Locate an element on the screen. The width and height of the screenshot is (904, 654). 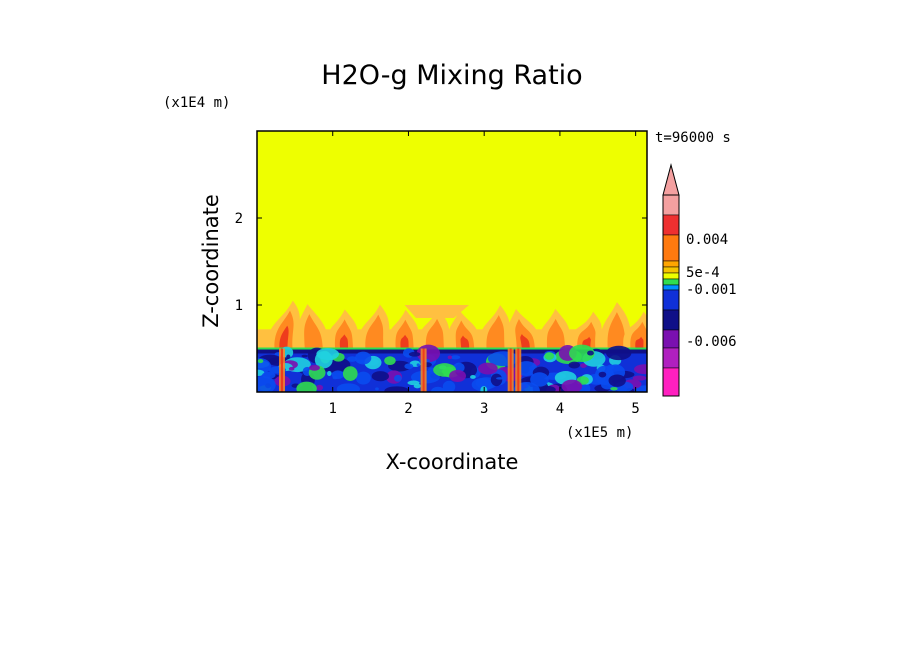
x-tick-label: 1 is located at coordinates (333, 409).